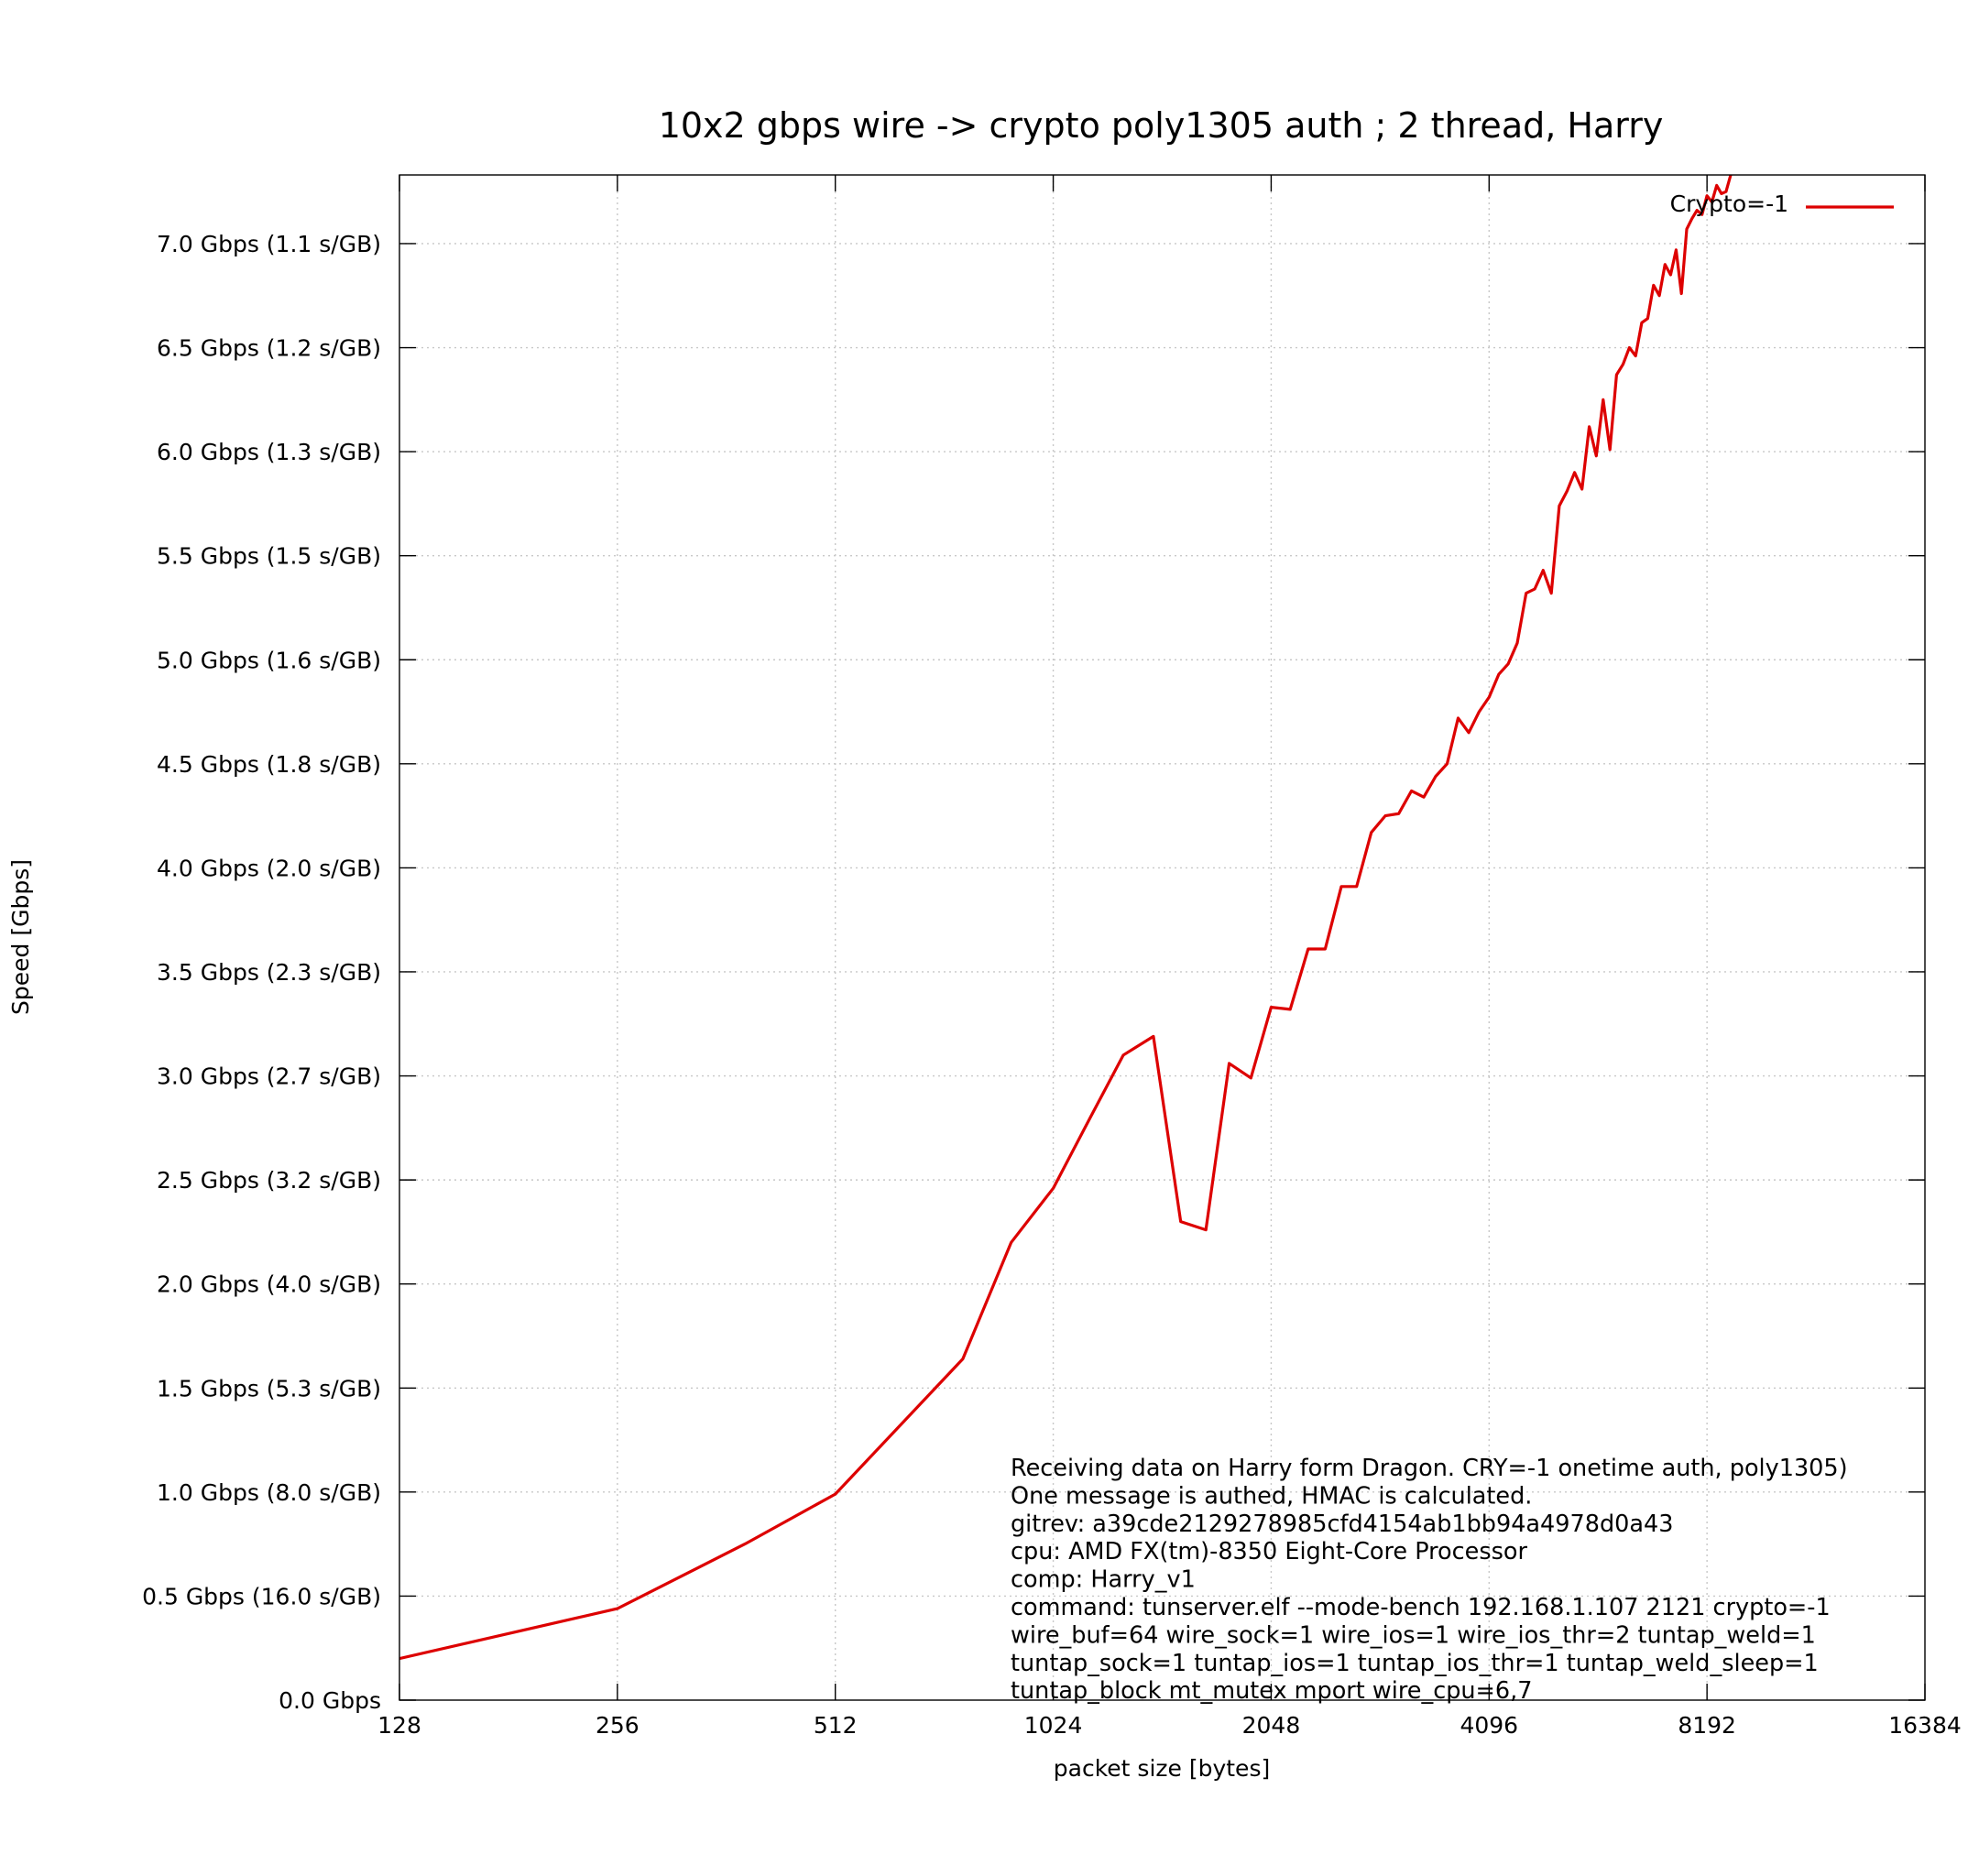 The height and width of the screenshot is (1876, 1968). What do you see at coordinates (269, 972) in the screenshot?
I see `y-tick-label: 3.5 Gbps (2.3 s/GB)` at bounding box center [269, 972].